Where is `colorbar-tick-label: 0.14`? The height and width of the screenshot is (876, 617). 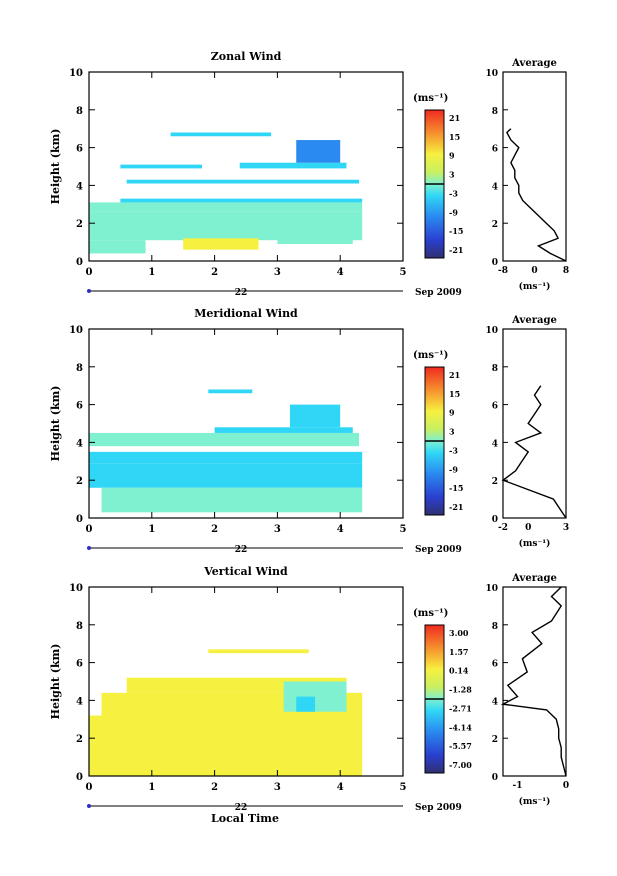 colorbar-tick-label: 0.14 is located at coordinates (459, 671).